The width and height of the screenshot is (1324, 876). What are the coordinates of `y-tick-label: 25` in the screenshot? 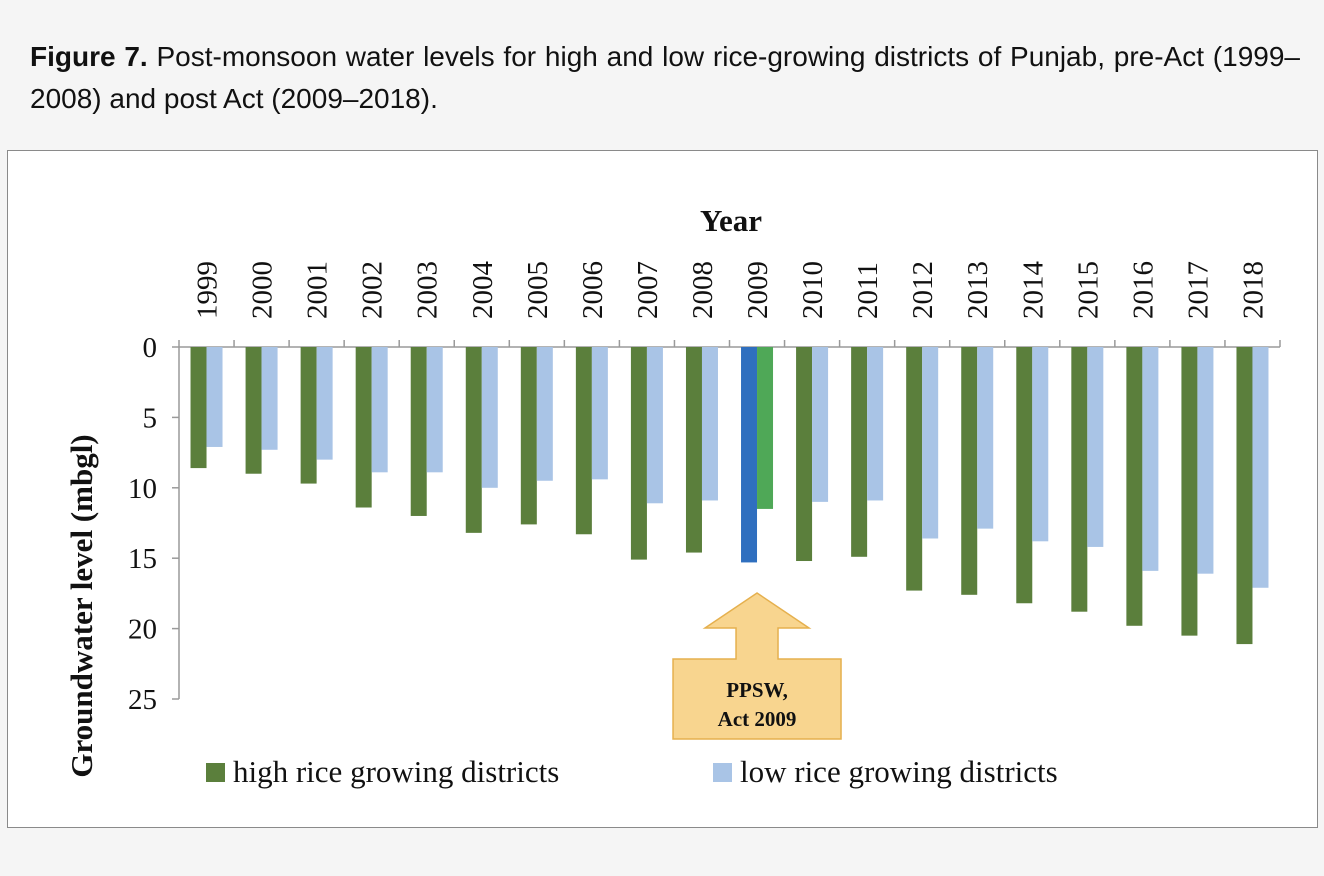 It's located at (142, 700).